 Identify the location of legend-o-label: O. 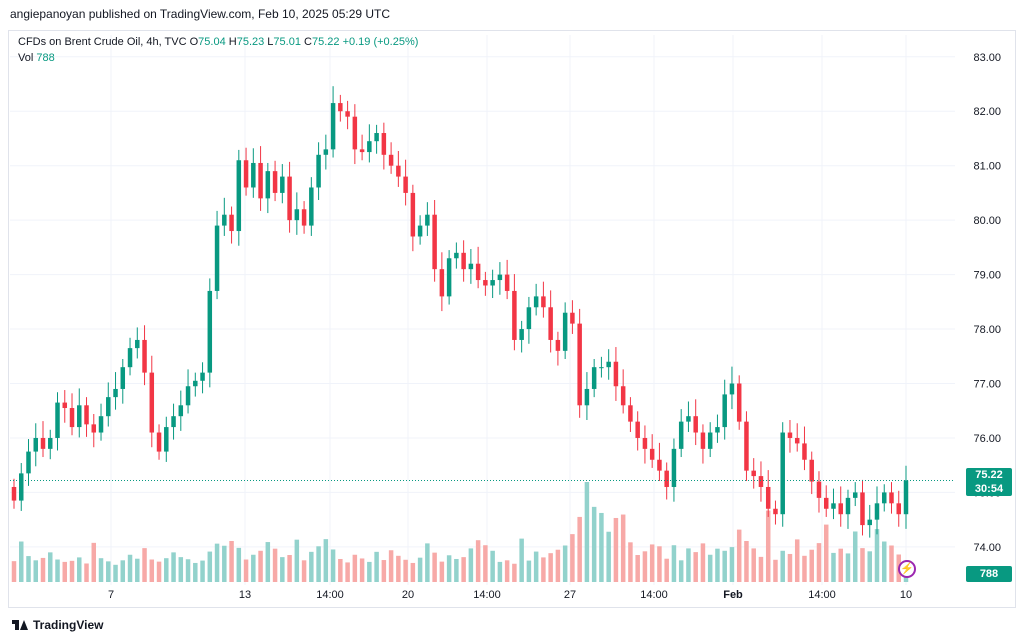
(194, 42).